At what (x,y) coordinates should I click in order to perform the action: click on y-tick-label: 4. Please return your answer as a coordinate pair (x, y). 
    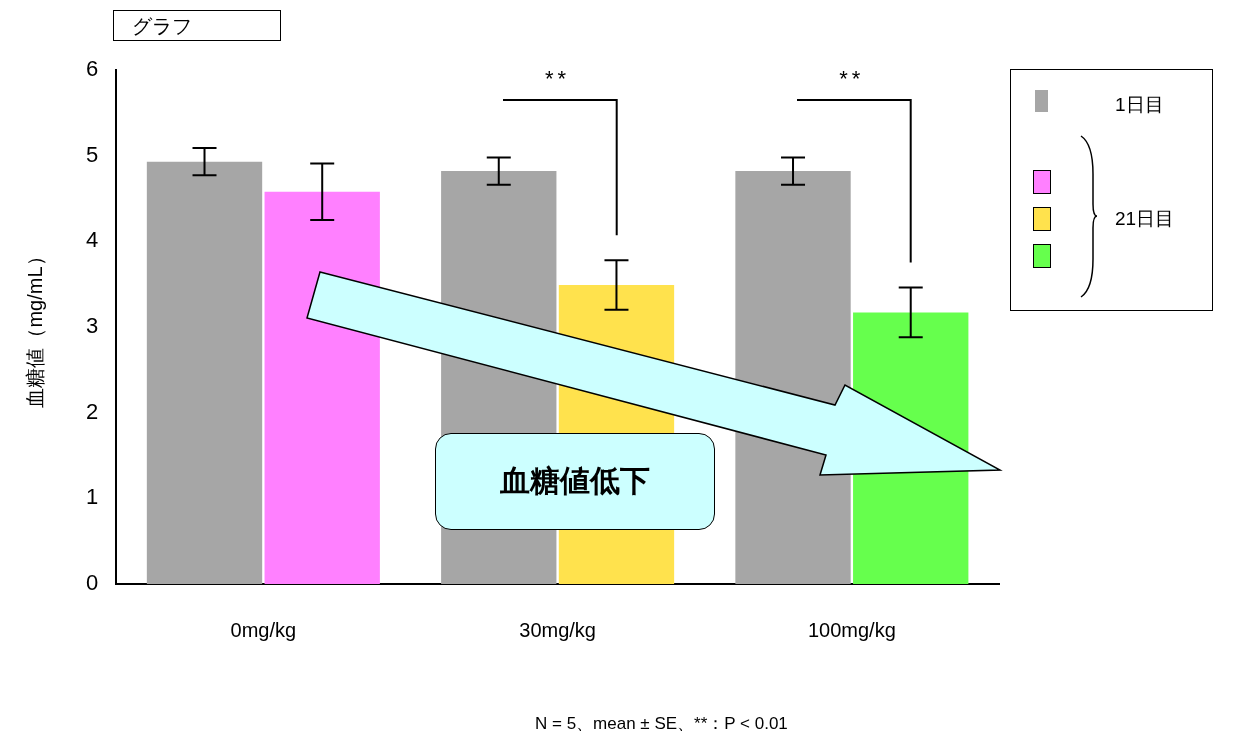
    Looking at the image, I should click on (92, 240).